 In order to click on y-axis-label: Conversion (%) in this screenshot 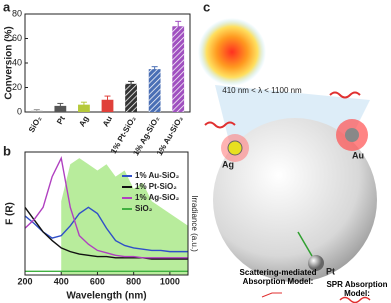, I will do `click(9, 62)`.